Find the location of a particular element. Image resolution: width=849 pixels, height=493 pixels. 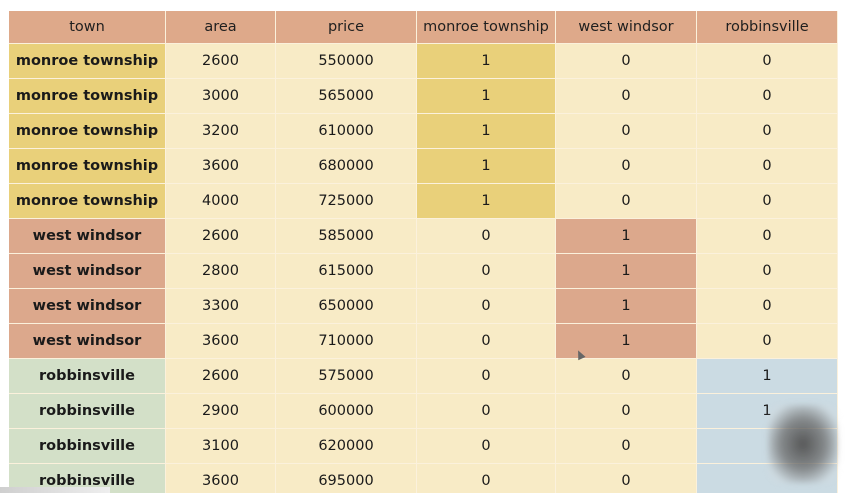

cell-price: 650000 is located at coordinates (346, 306).